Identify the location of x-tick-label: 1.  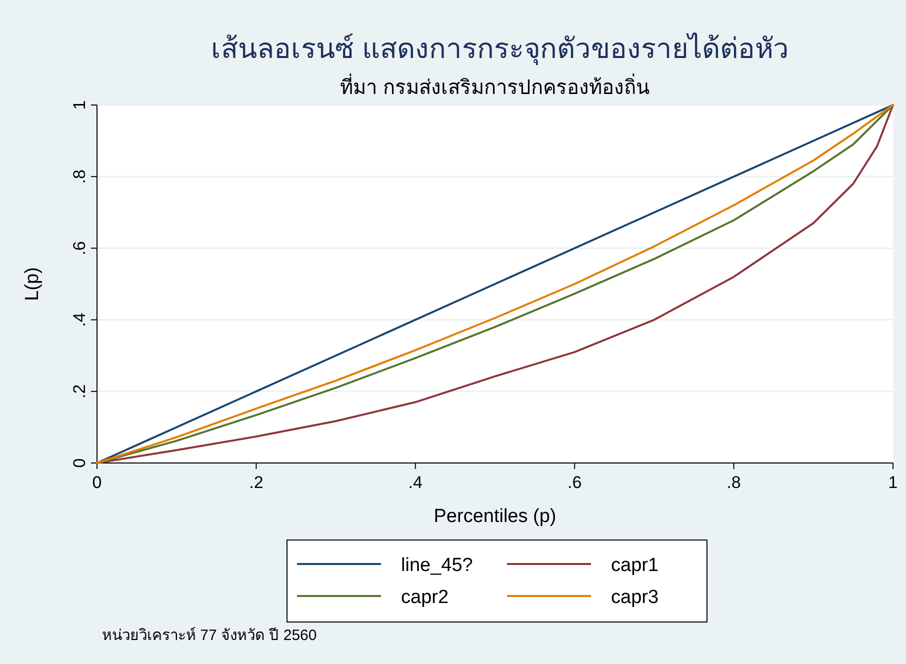
(893, 482).